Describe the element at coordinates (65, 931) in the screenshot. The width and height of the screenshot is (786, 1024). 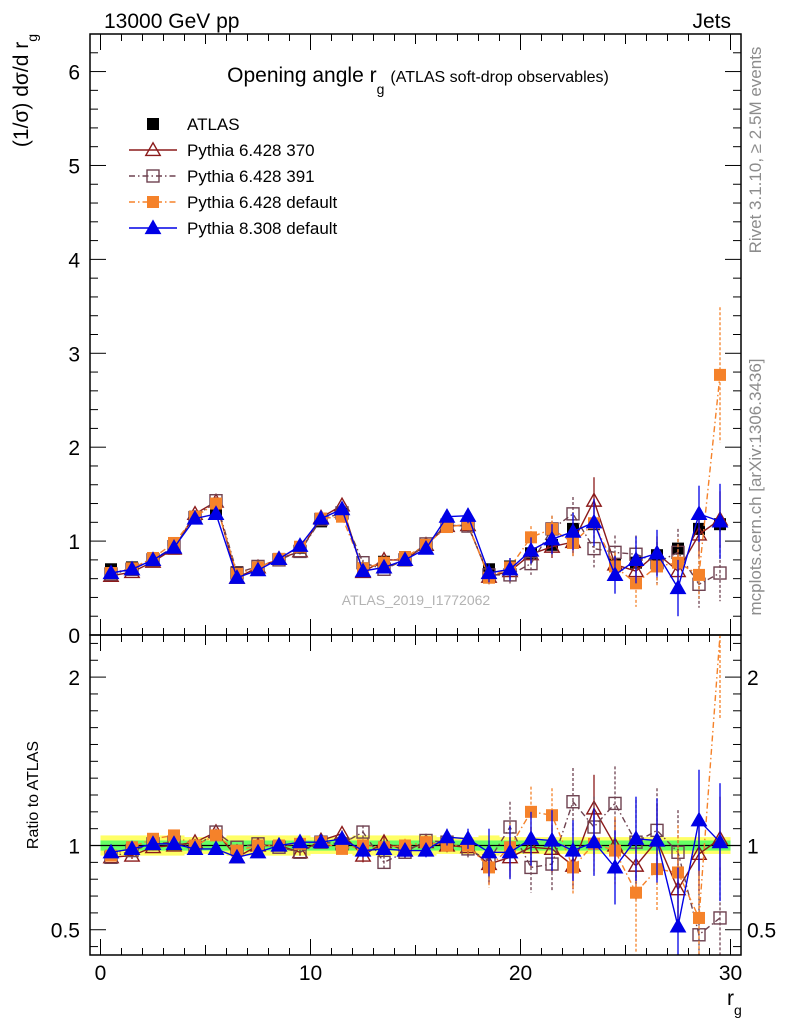
I see `y-tick-label: 0.5` at that location.